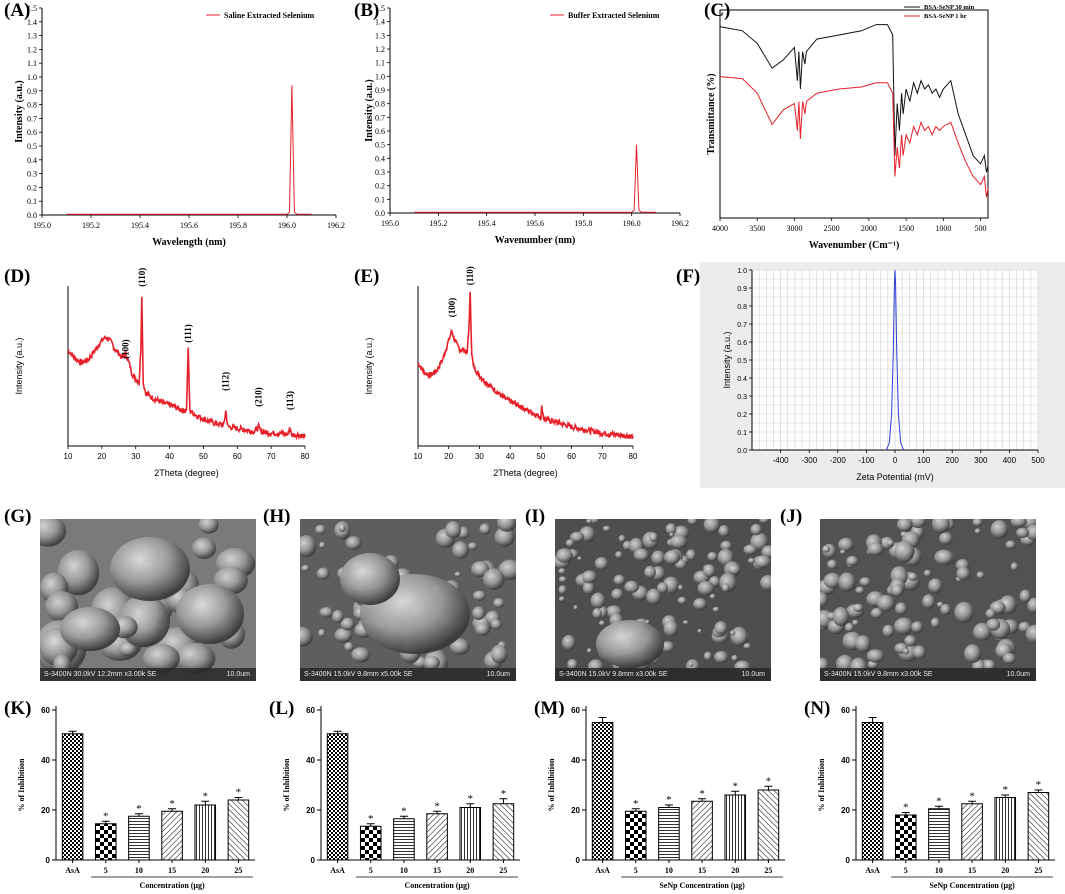  Describe the element at coordinates (337, 797) in the screenshot. I see `bar-l-asa` at that location.